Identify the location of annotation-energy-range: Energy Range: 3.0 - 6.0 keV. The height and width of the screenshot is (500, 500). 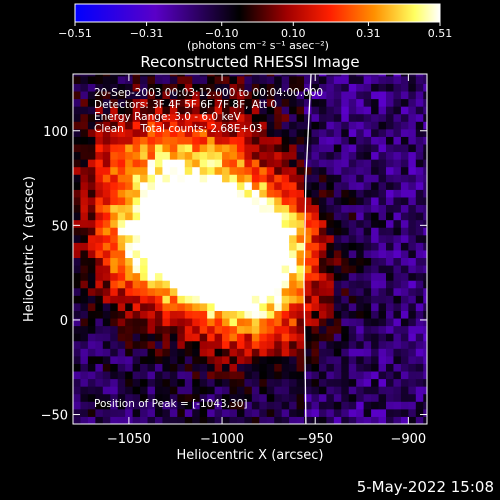
(168, 117).